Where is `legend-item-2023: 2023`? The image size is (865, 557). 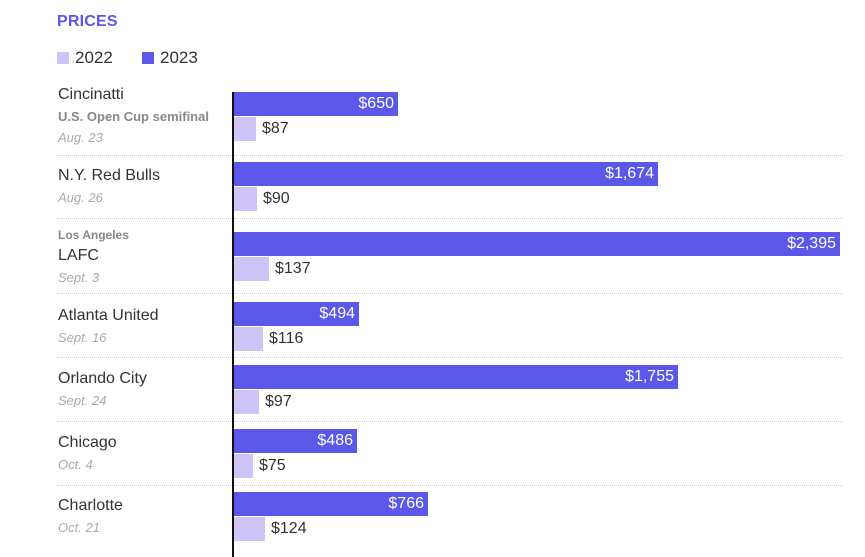
legend-item-2023: 2023 is located at coordinates (170, 58).